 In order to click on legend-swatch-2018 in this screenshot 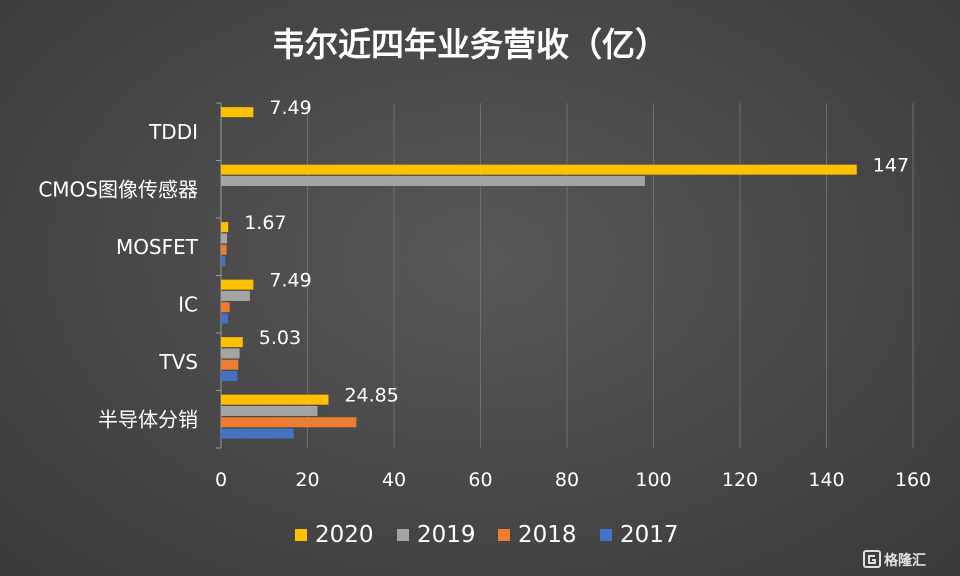, I will do `click(504, 535)`.